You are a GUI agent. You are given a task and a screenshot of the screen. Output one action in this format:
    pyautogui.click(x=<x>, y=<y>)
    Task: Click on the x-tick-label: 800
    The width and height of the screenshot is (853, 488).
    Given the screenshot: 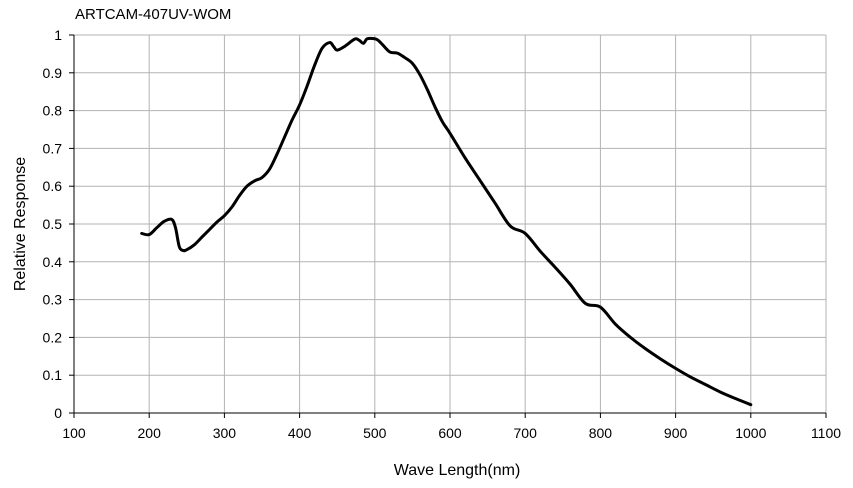 What is the action you would take?
    pyautogui.click(x=601, y=433)
    